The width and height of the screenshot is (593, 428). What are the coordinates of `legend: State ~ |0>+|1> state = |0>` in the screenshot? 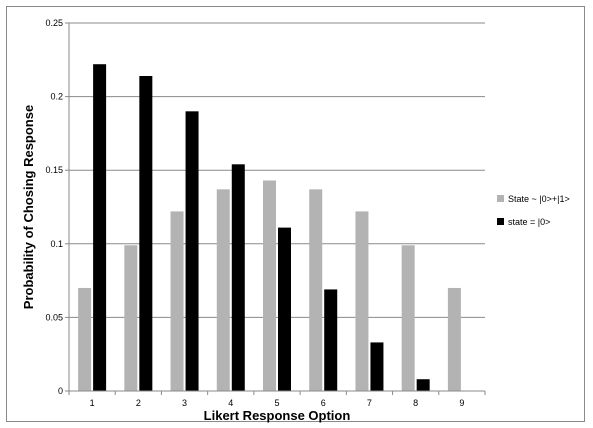 It's located at (533, 210).